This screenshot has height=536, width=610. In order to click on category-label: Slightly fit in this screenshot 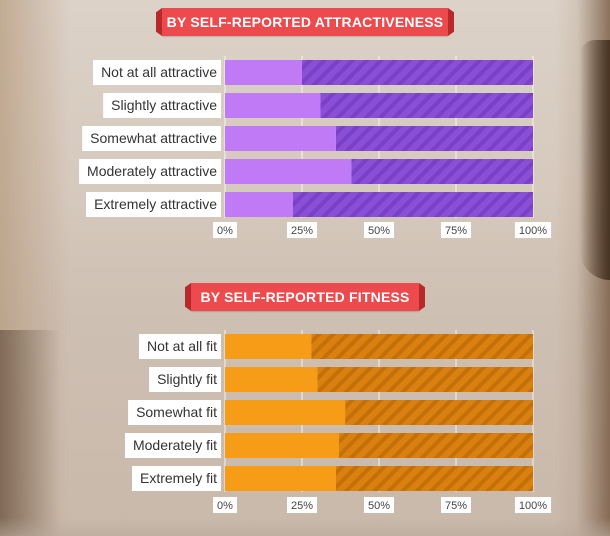, I will do `click(187, 379)`.